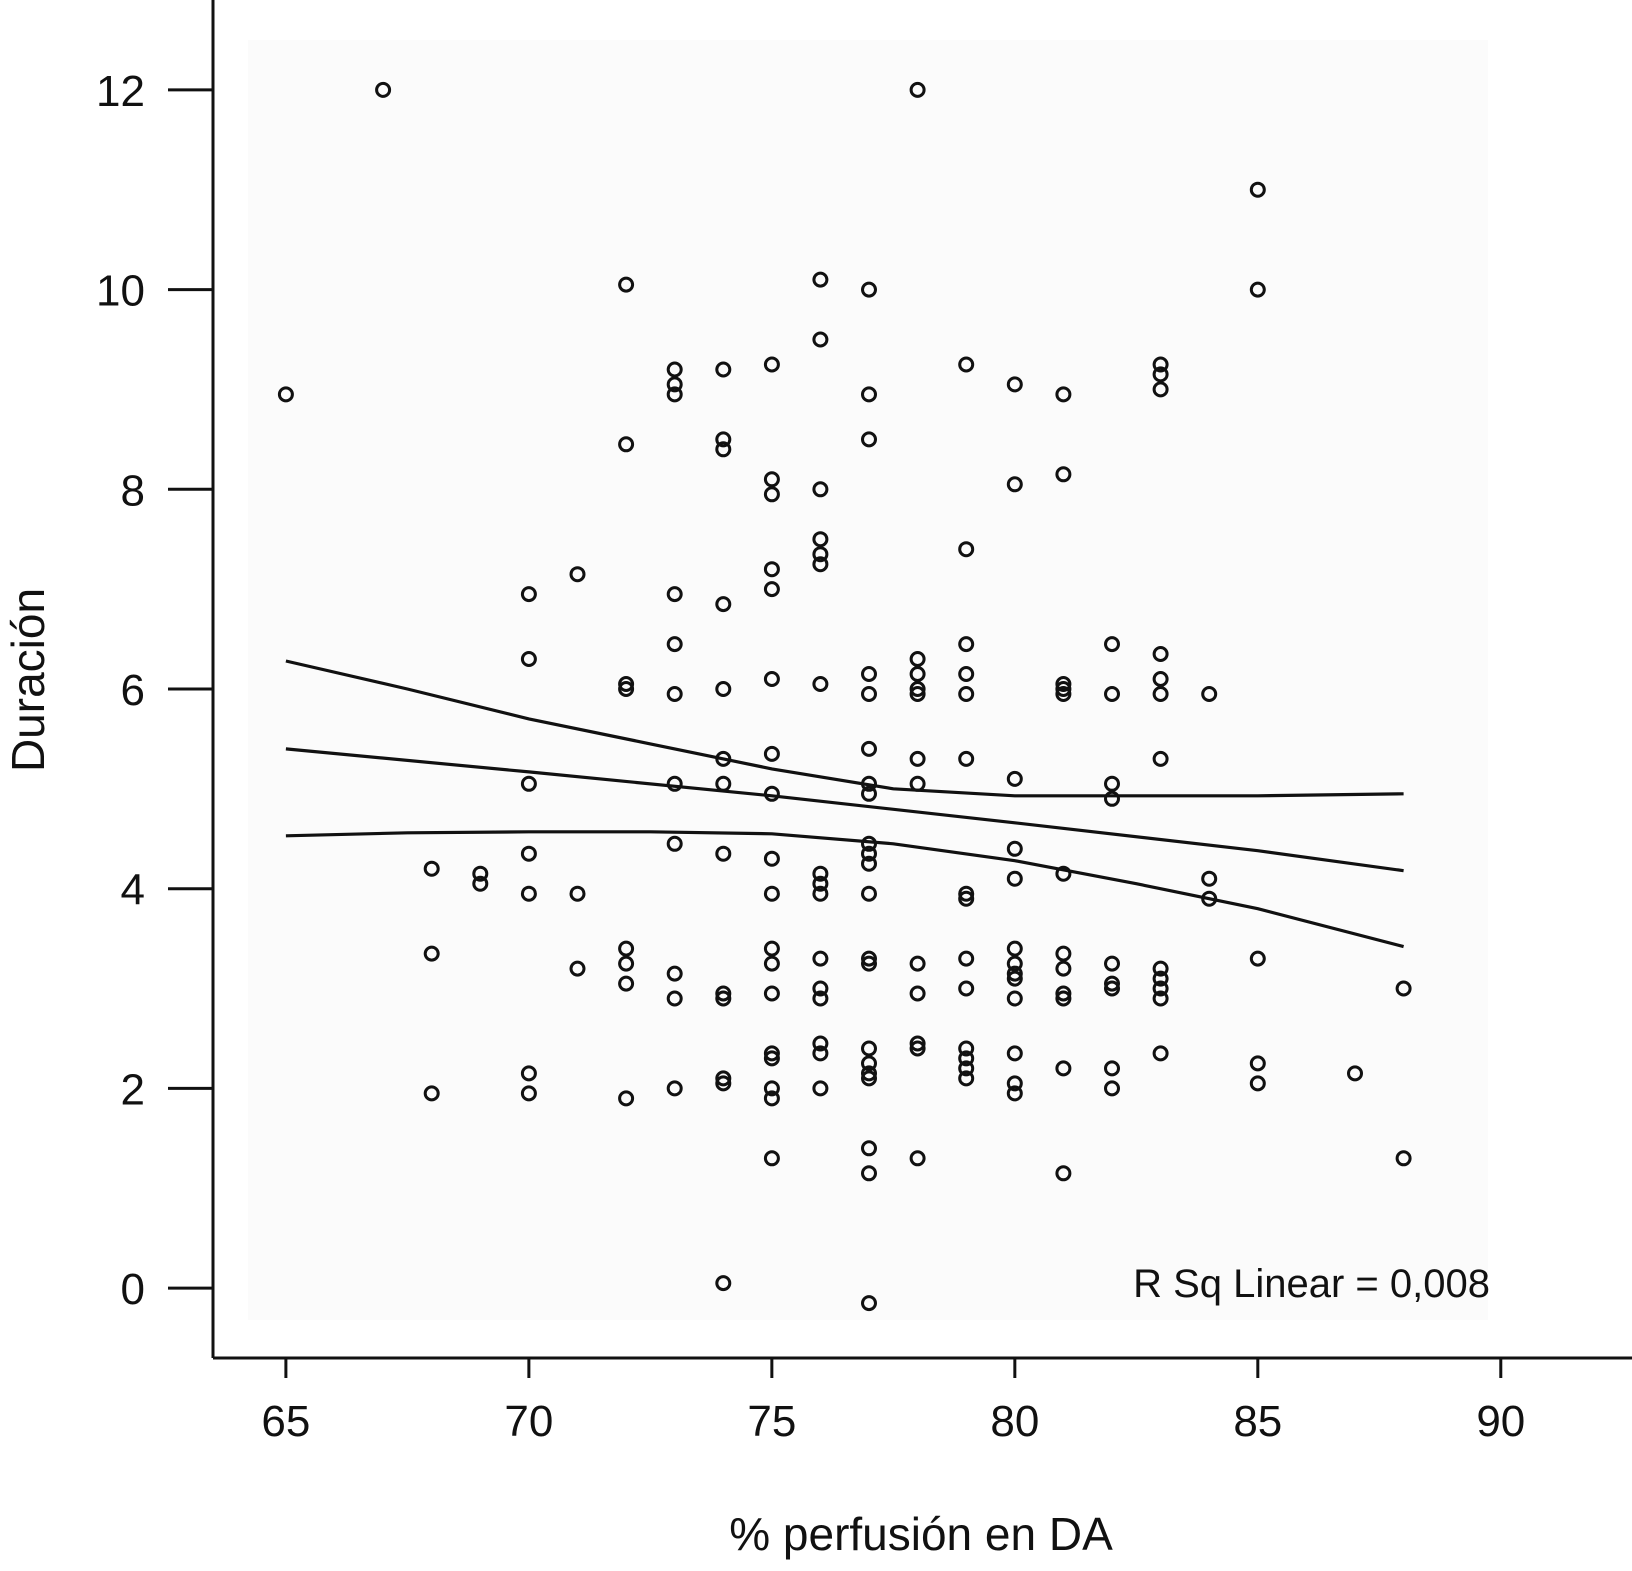 The width and height of the screenshot is (1632, 1571). I want to click on line-fit, so click(844, 810).